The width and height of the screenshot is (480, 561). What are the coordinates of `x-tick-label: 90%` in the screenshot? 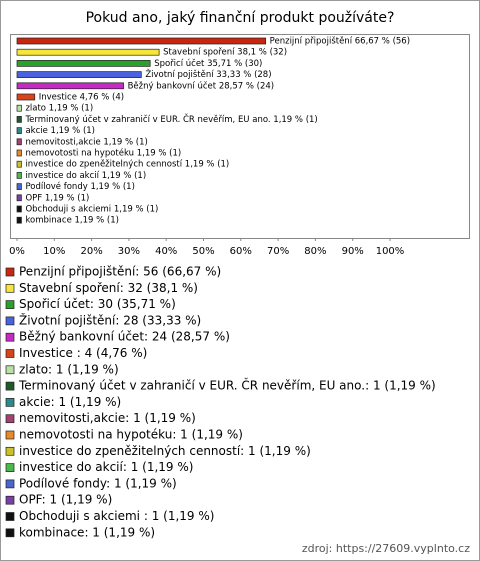 It's located at (353, 251).